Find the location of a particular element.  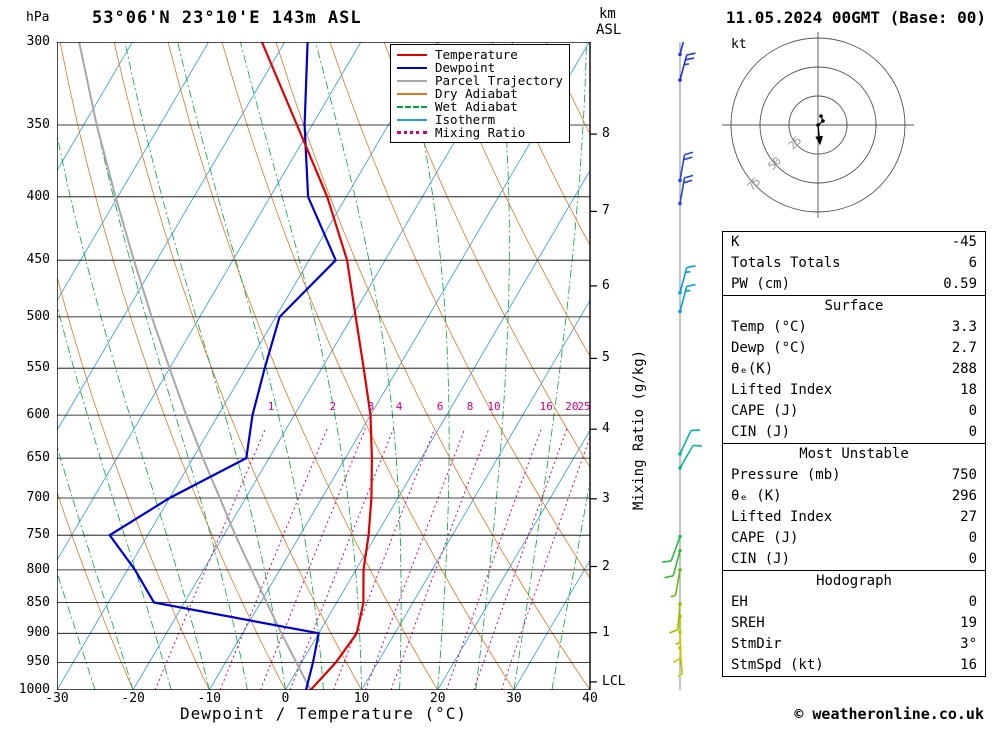

row-label: CAPE (J) is located at coordinates (765, 411).